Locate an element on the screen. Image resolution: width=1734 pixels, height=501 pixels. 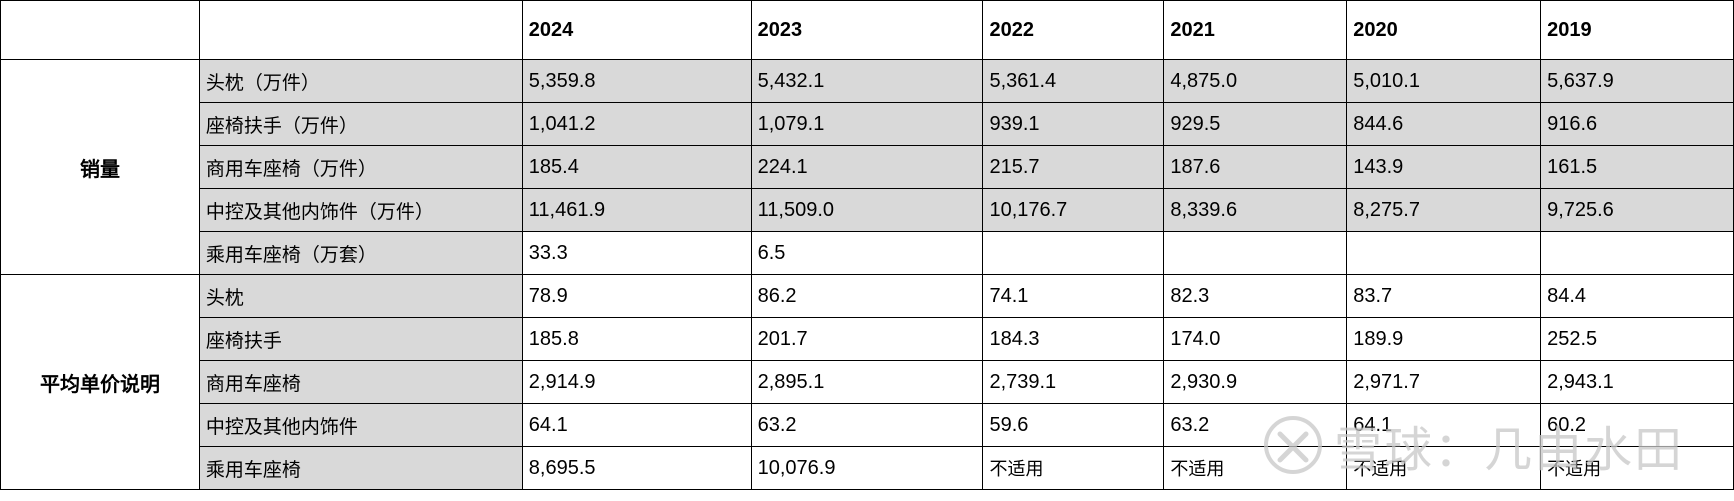
year-header: 2019 is located at coordinates (1637, 30).